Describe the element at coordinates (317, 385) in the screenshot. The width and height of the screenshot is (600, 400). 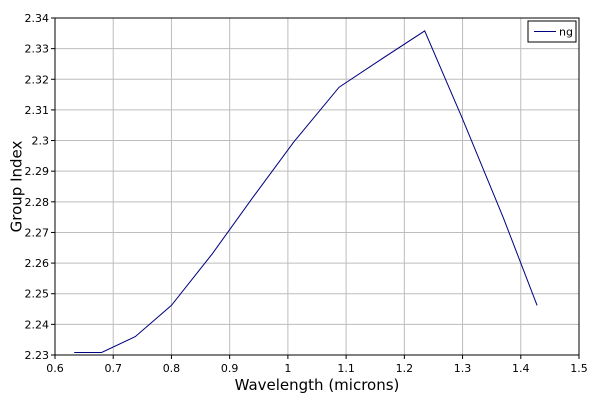
I see `x-axis-label: Wavelength (microns)` at that location.